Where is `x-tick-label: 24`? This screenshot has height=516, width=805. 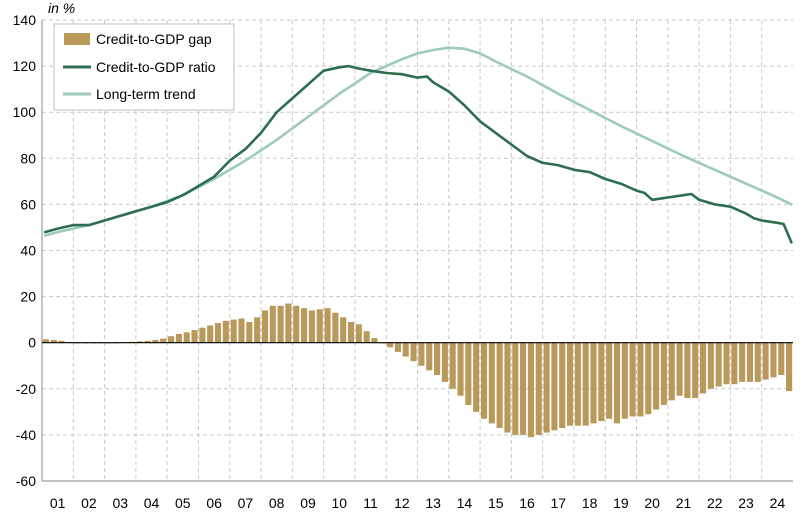
x-tick-label: 24 is located at coordinates (778, 503).